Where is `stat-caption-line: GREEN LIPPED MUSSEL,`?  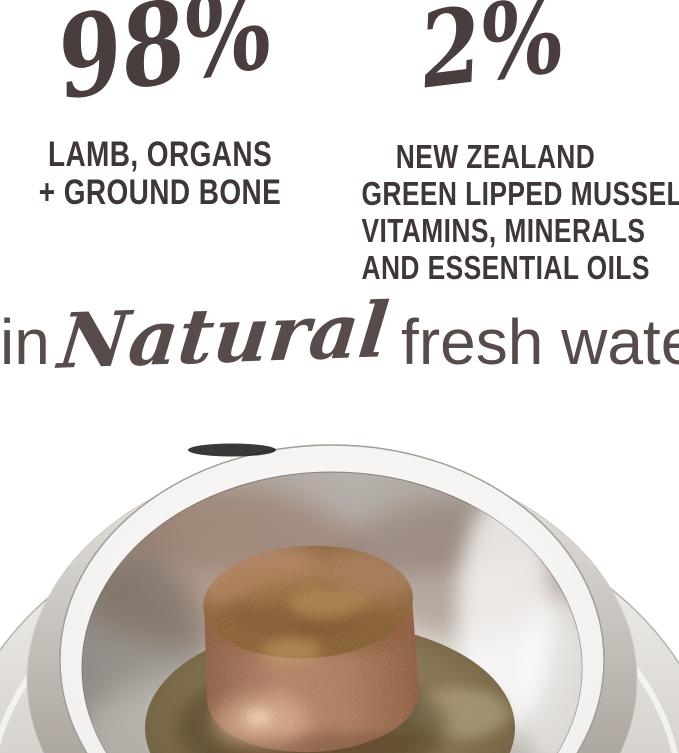 stat-caption-line: GREEN LIPPED MUSSEL, is located at coordinates (520, 193).